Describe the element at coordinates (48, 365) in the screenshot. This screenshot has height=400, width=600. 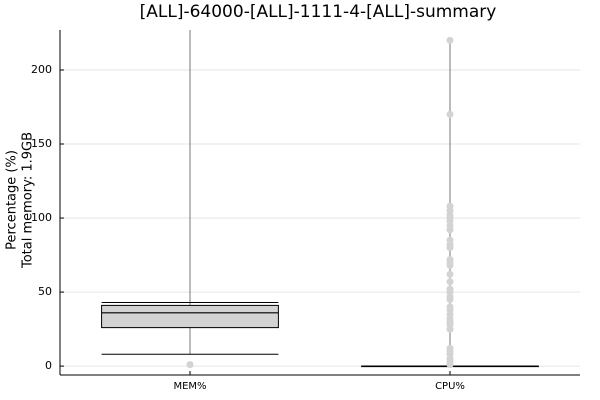
I see `y-tick-label: 0` at that location.